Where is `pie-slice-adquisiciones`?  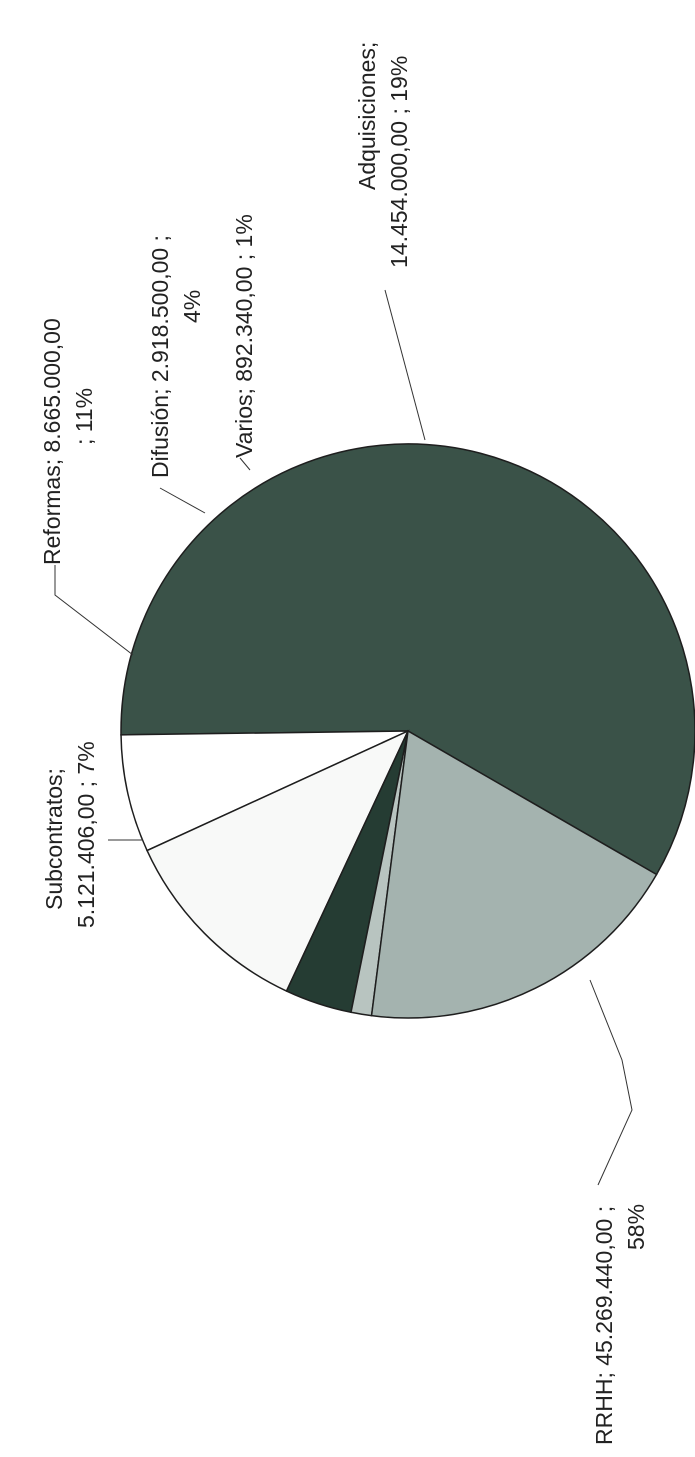 pie-slice-adquisiciones is located at coordinates (514, 874).